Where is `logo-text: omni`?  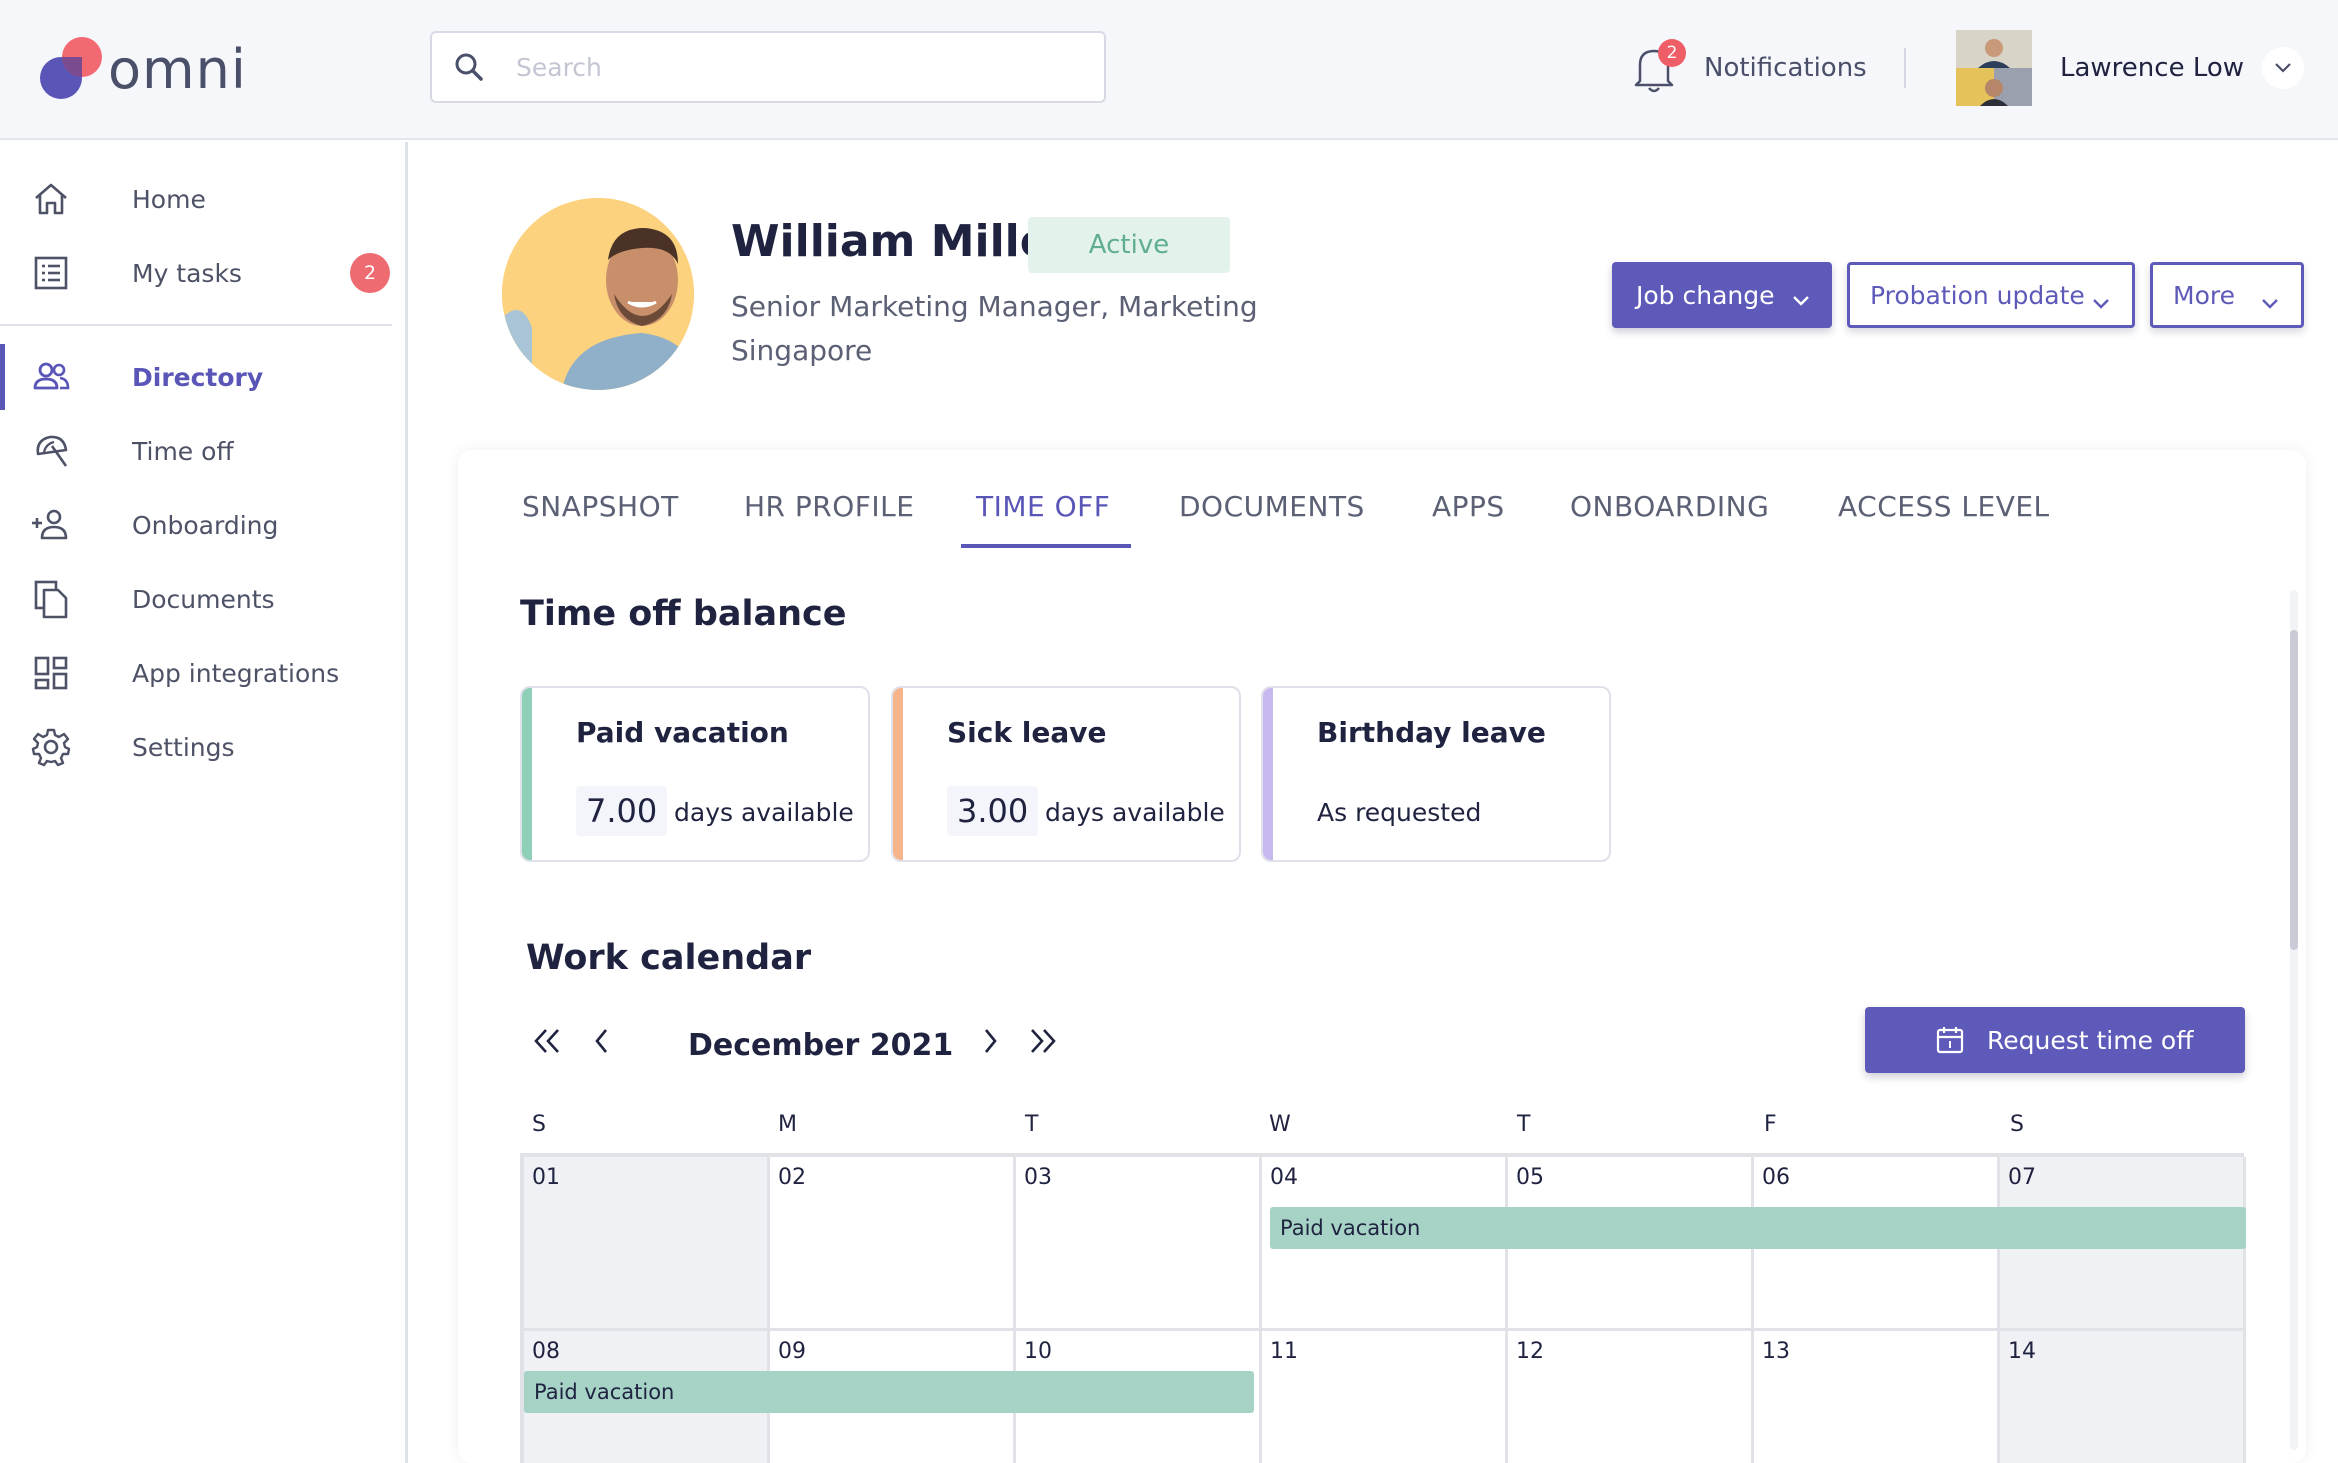 logo-text: omni is located at coordinates (177, 69).